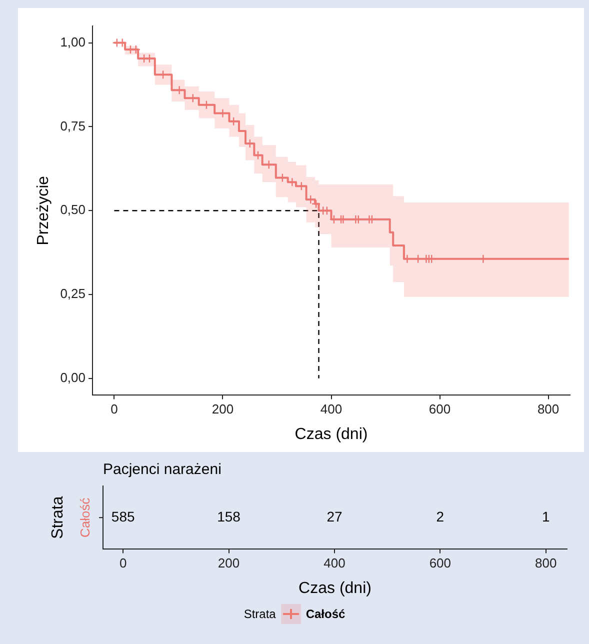 The width and height of the screenshot is (589, 644). Describe the element at coordinates (73, 126) in the screenshot. I see `y-tick-label: 0,75` at that location.